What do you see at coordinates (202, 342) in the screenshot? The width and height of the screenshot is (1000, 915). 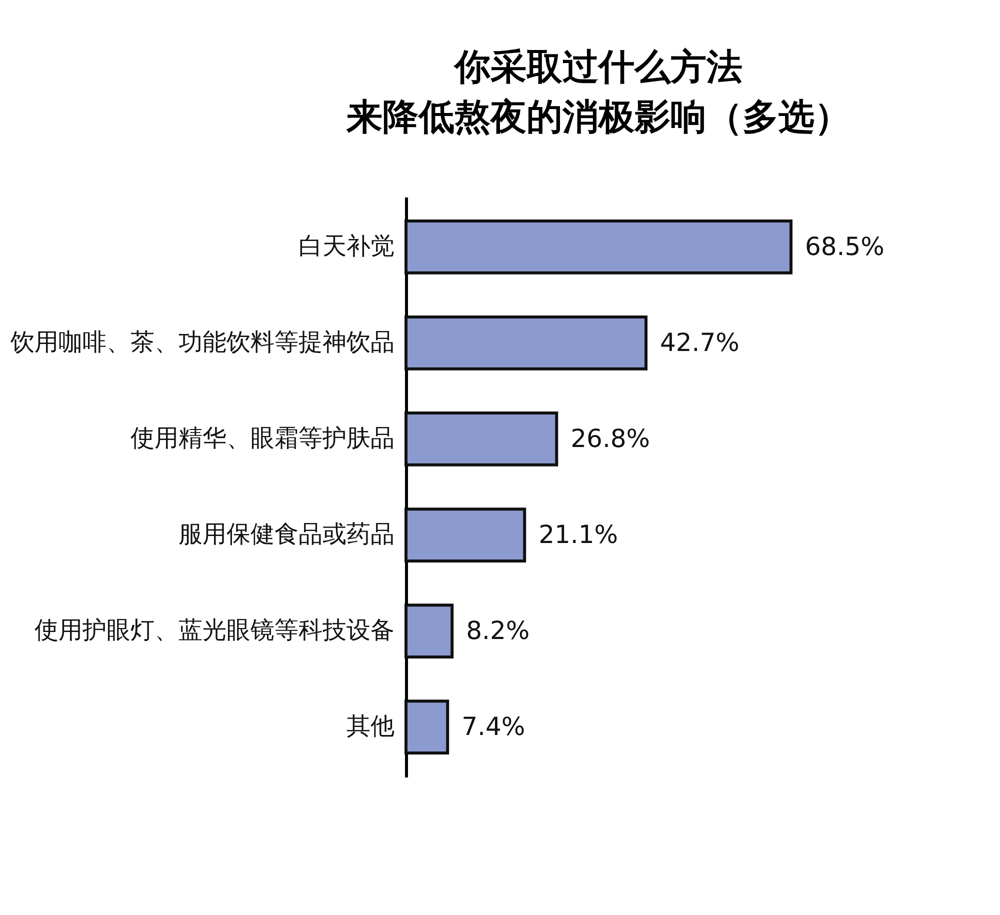 I see `y-tick-label: 饮用咖啡、茶、功能饮料等提神饮品` at bounding box center [202, 342].